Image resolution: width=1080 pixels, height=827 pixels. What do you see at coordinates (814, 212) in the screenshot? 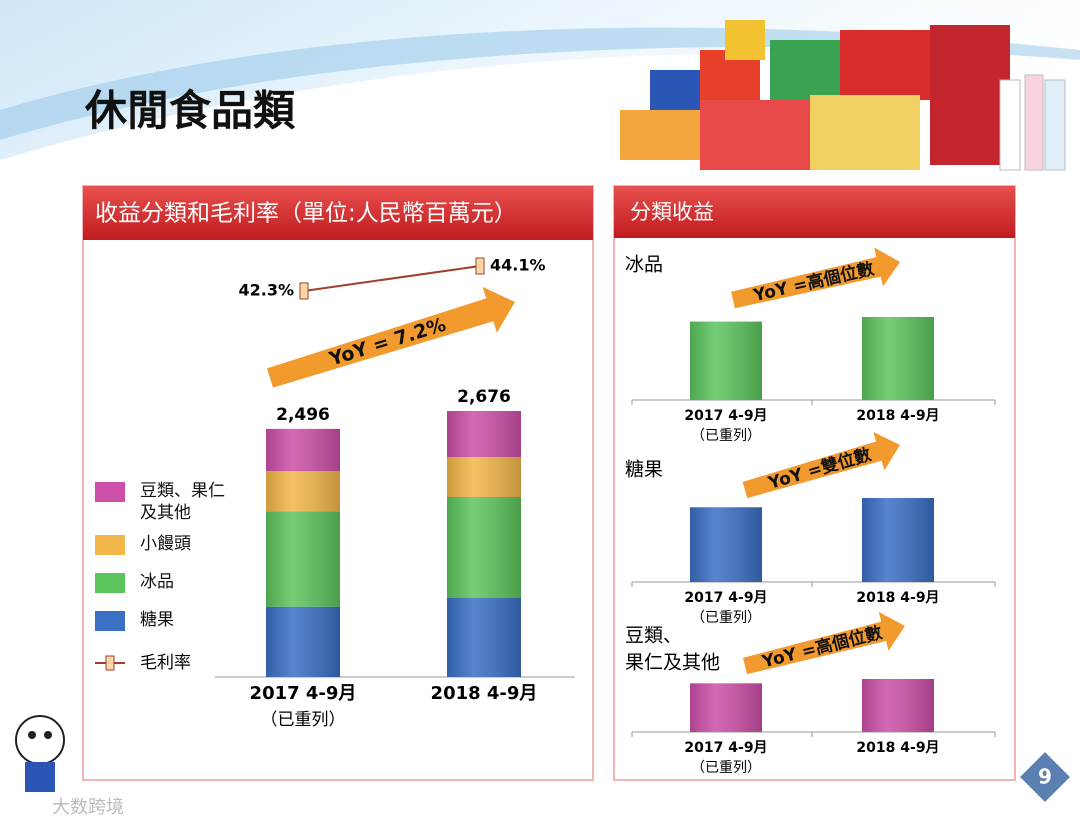
I see `right-panel-header` at bounding box center [814, 212].